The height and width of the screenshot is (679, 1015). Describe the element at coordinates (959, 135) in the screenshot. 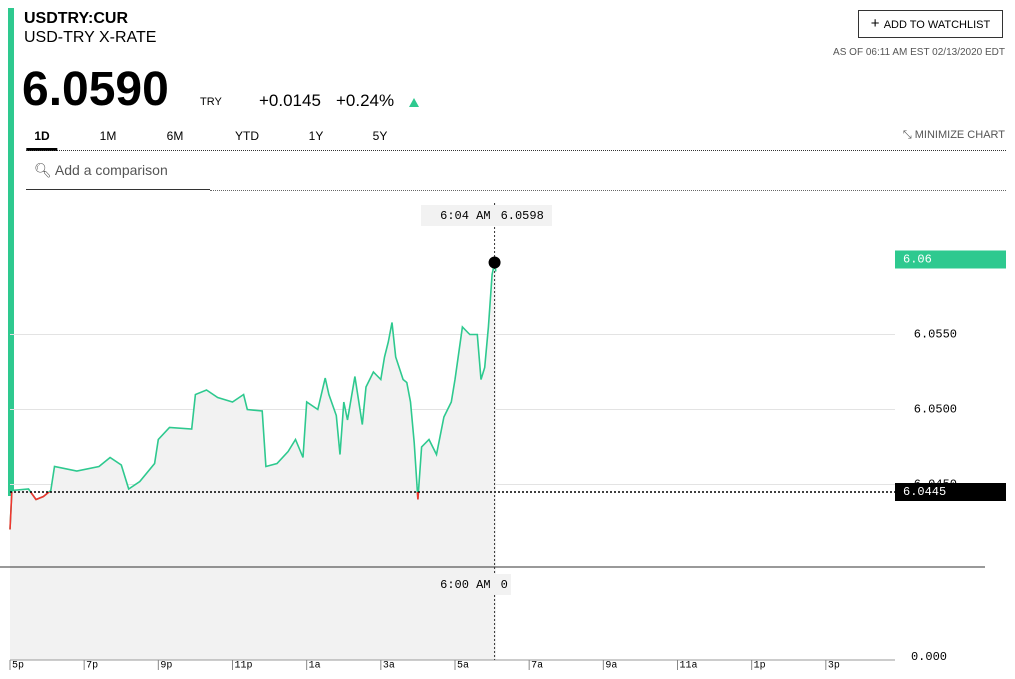

I see `minimize-label: MINIMIZE CHART` at that location.